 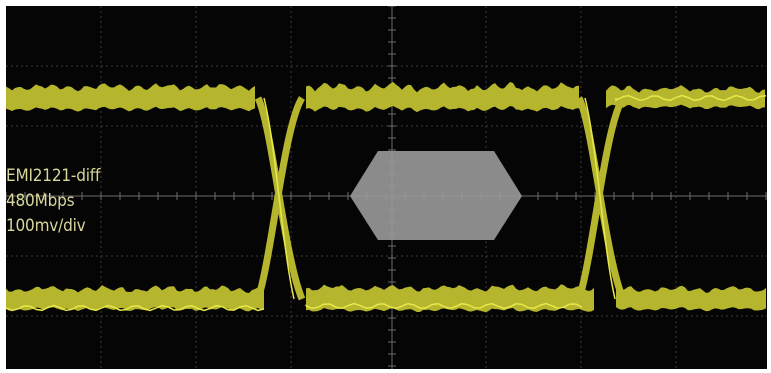 I want to click on top-rail-left, so click(x=130, y=97).